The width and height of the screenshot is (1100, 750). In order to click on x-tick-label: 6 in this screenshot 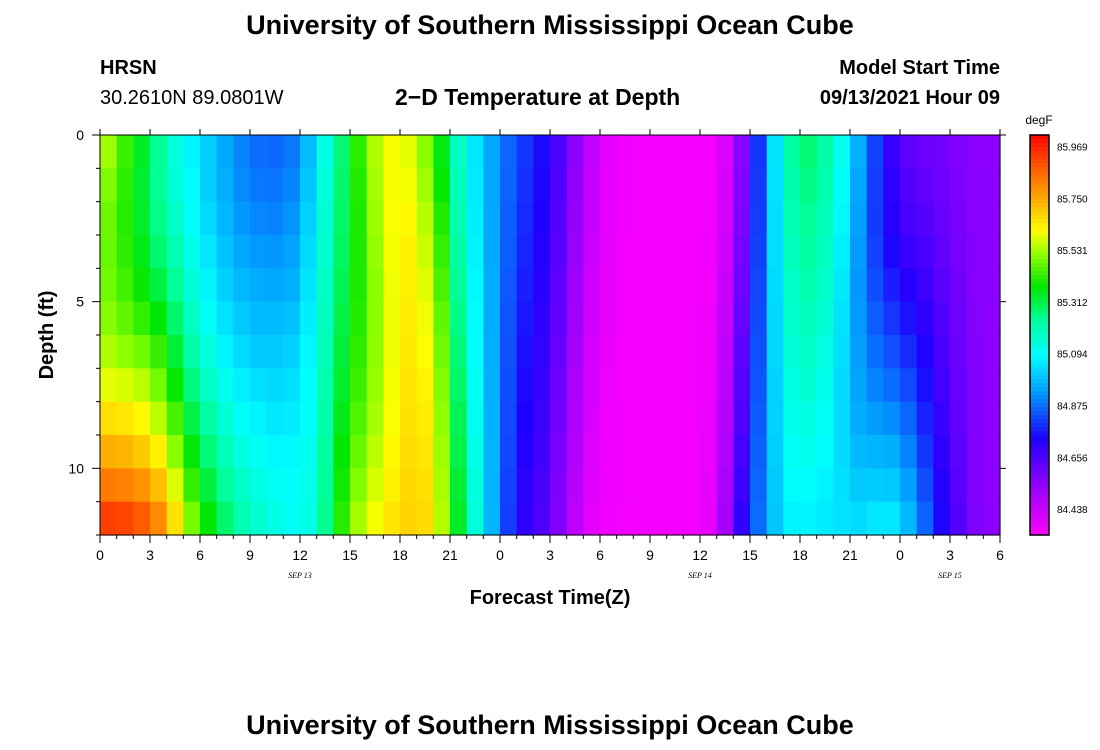, I will do `click(1000, 555)`.